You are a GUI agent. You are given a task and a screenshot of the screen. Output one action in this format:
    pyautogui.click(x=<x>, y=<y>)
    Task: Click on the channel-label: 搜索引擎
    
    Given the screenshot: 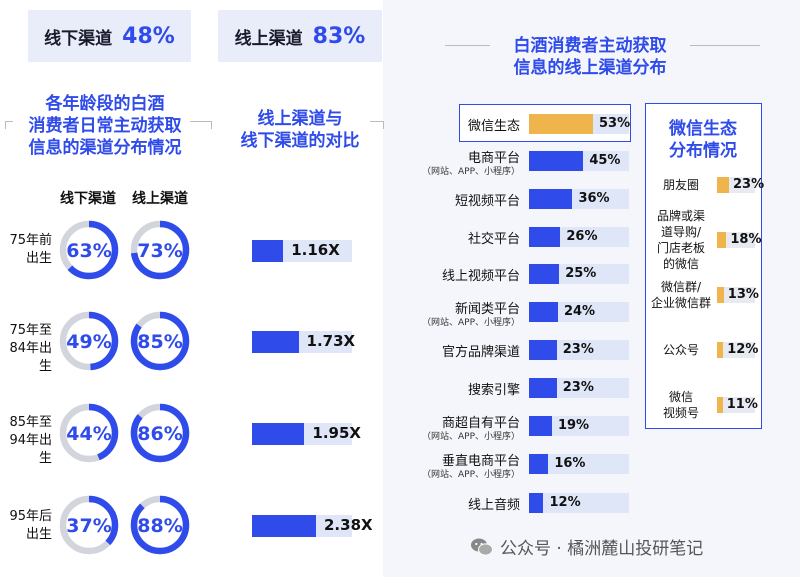 What is the action you would take?
    pyautogui.click(x=493, y=390)
    